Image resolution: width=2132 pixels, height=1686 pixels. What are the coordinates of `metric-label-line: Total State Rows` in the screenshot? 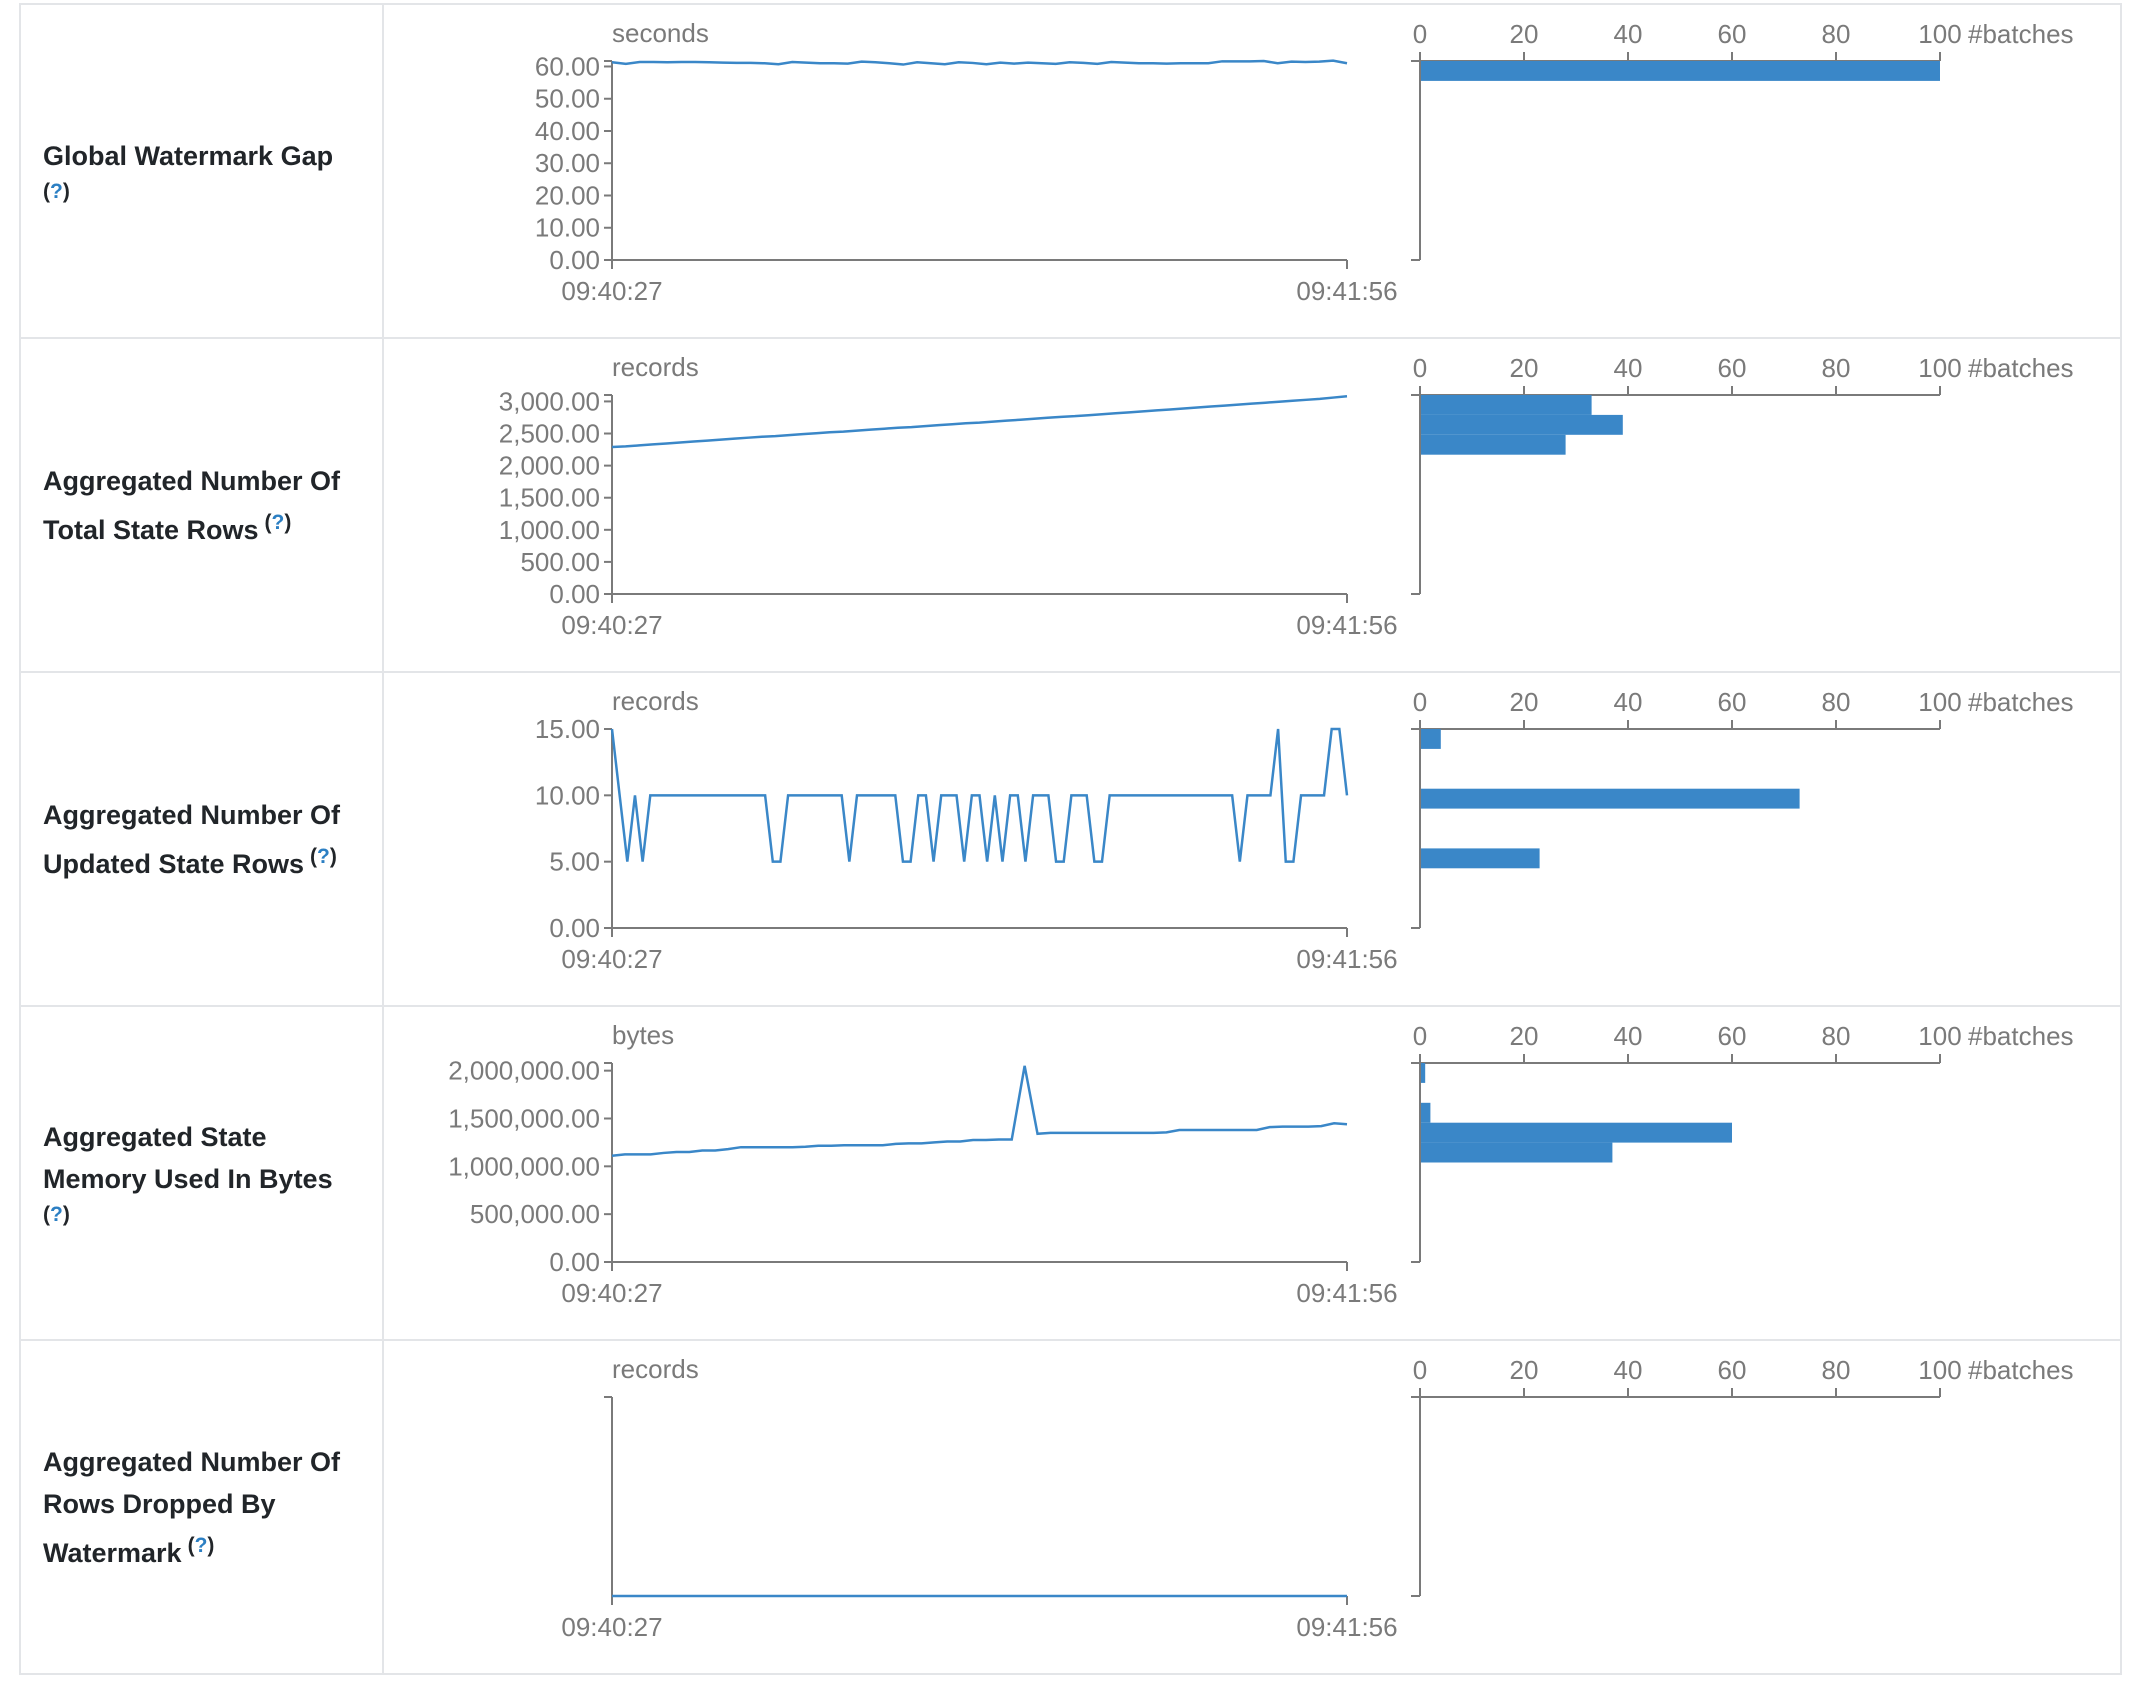 It's located at (151, 529).